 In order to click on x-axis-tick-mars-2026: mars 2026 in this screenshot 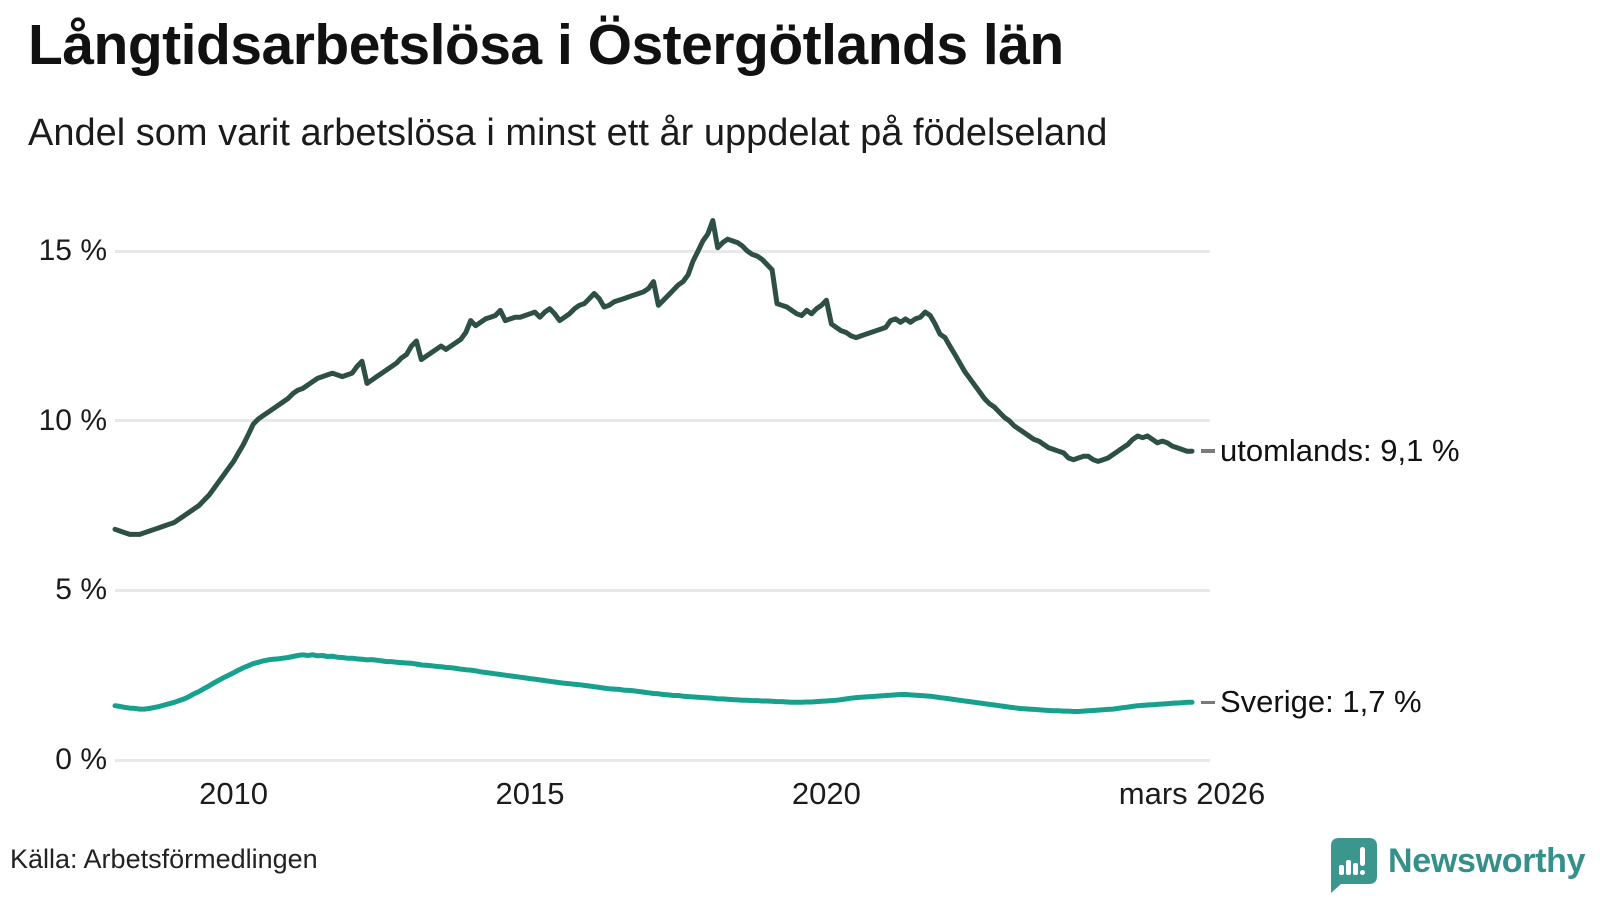, I will do `click(1192, 793)`.